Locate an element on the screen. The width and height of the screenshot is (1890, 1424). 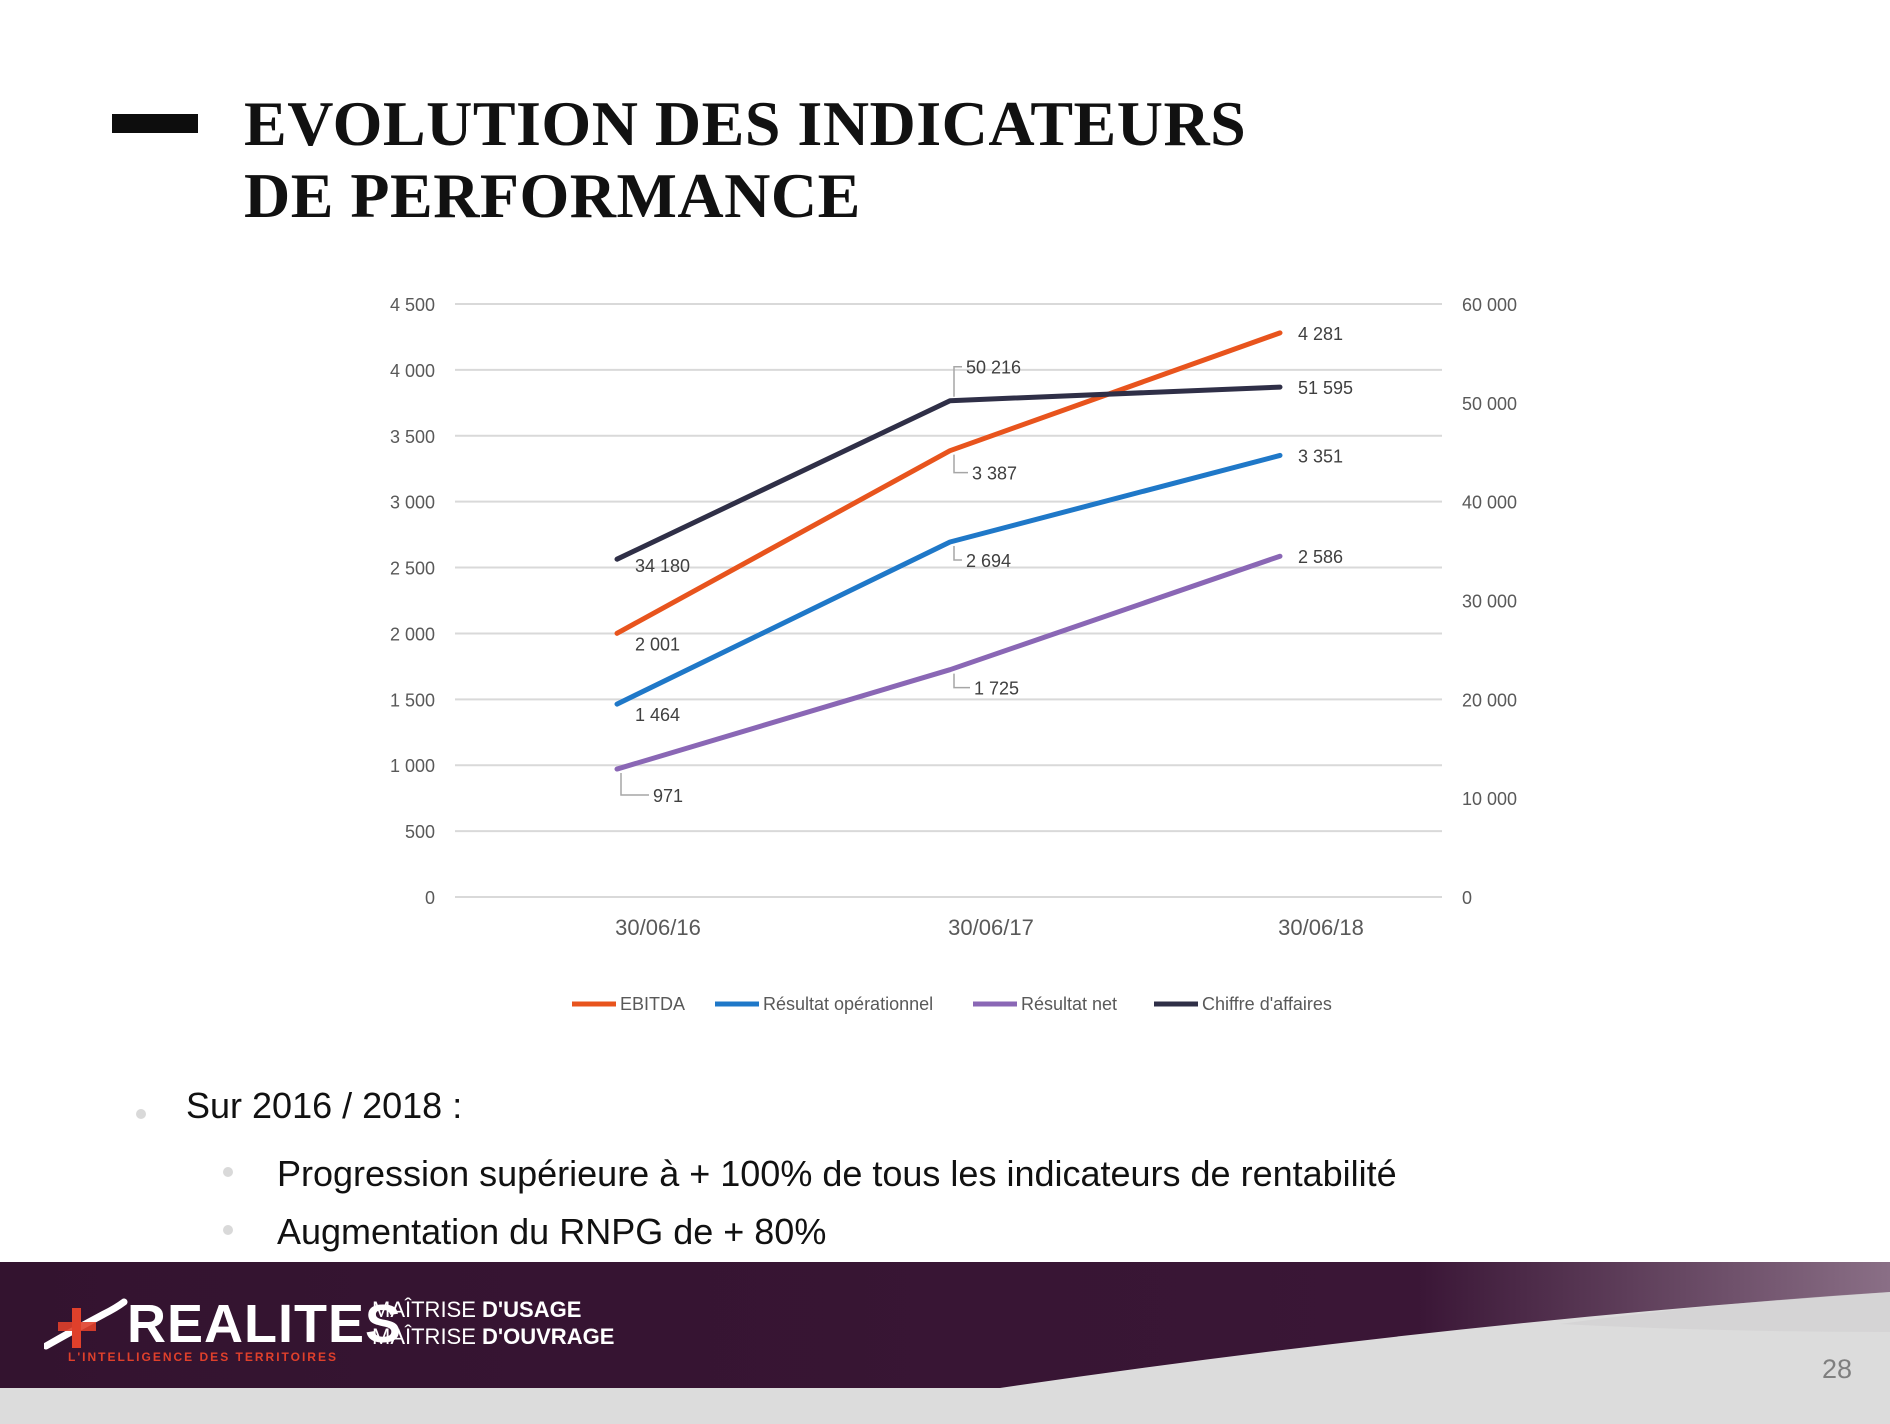
left-axis-tick-label: 4 500 is located at coordinates (412, 305).